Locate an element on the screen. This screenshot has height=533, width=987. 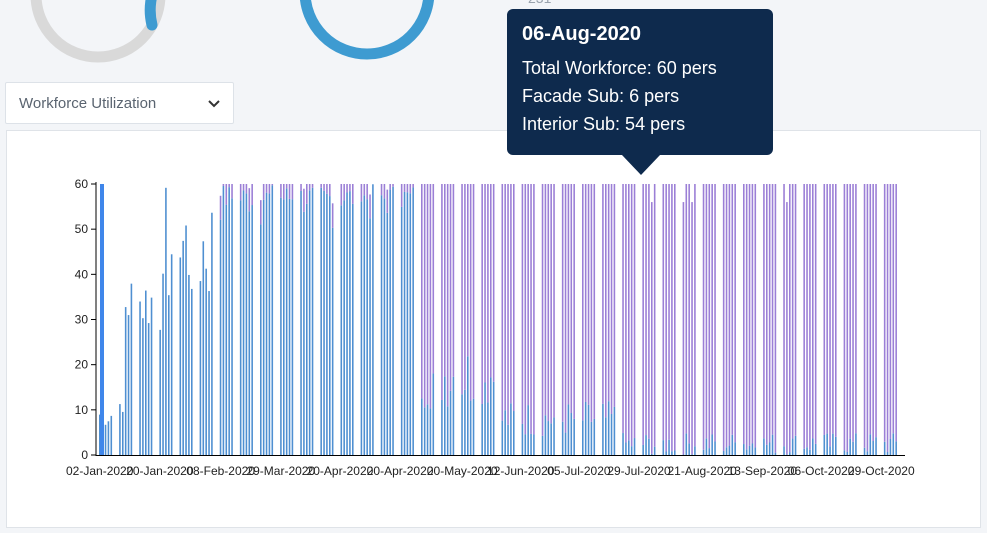
x-tick-label: 29-Jul-2020 is located at coordinates (639, 471).